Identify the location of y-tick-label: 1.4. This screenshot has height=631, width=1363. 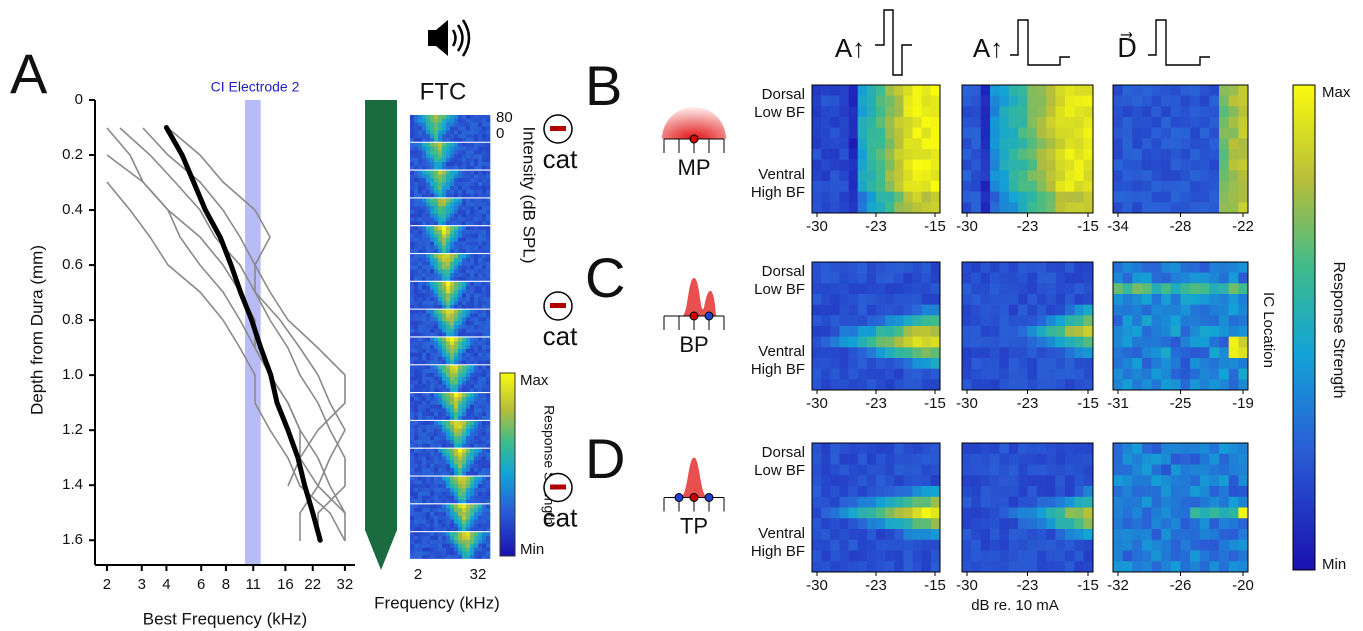
(72, 484).